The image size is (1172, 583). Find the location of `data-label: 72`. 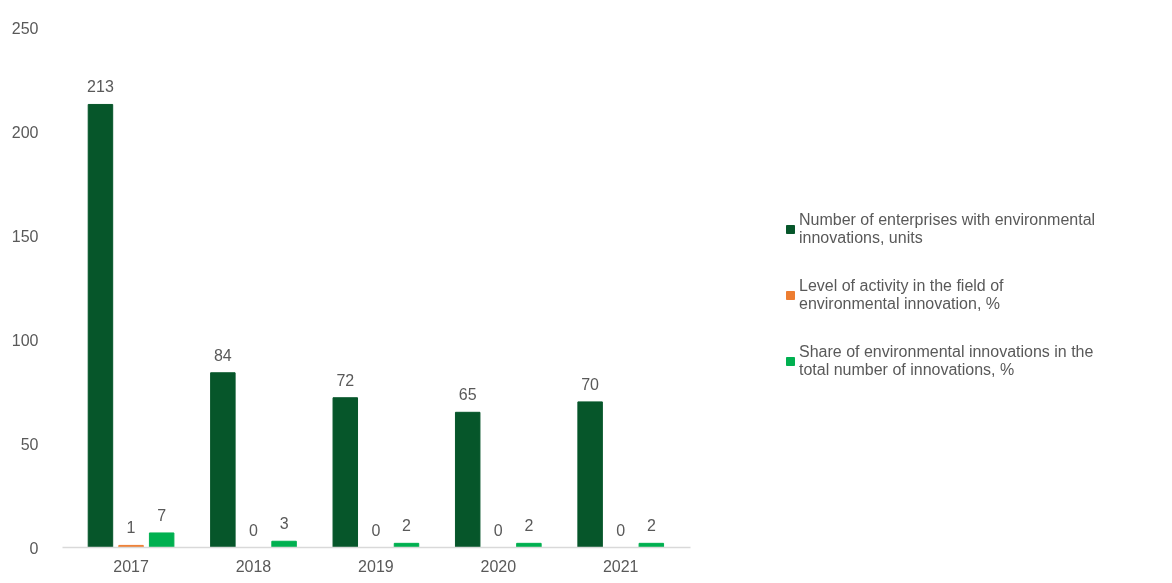

data-label: 72 is located at coordinates (345, 380).